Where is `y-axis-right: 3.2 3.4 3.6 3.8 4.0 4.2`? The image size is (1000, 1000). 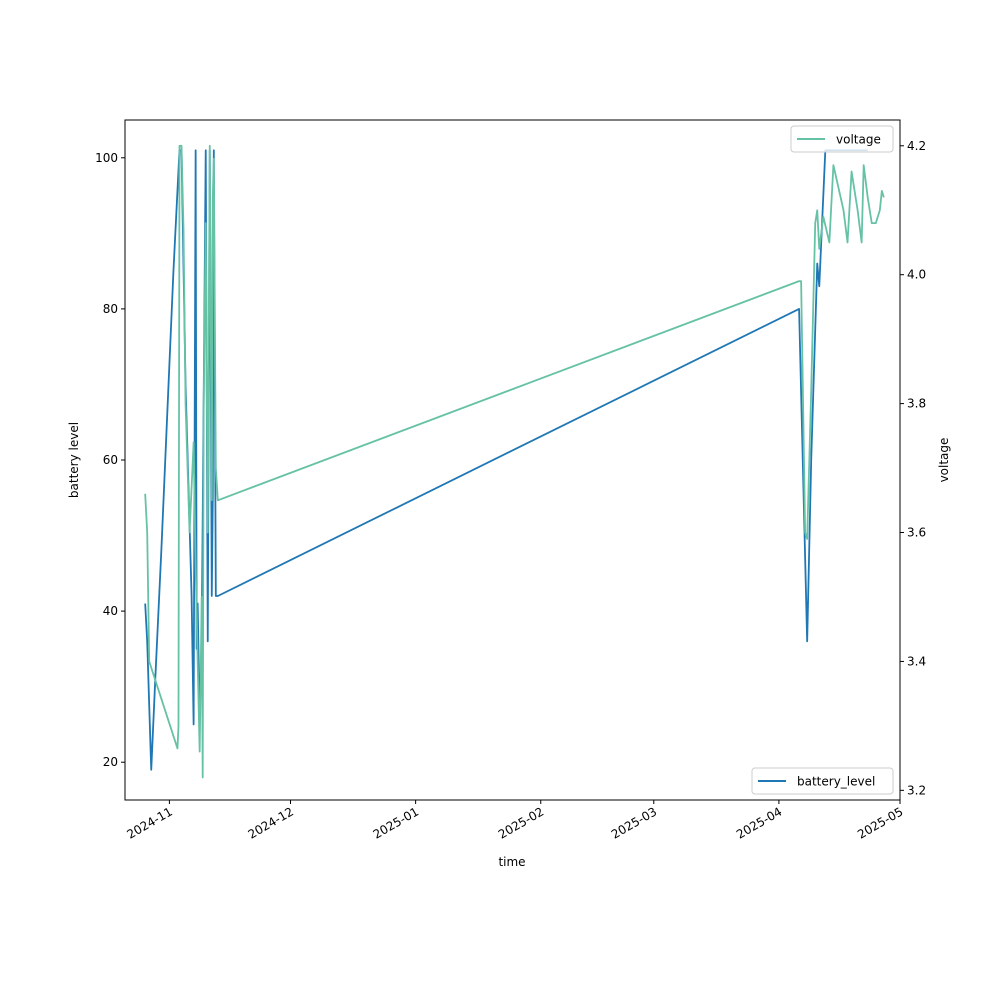 y-axis-right: 3.2 3.4 3.6 3.8 4.0 4.2 is located at coordinates (913, 468).